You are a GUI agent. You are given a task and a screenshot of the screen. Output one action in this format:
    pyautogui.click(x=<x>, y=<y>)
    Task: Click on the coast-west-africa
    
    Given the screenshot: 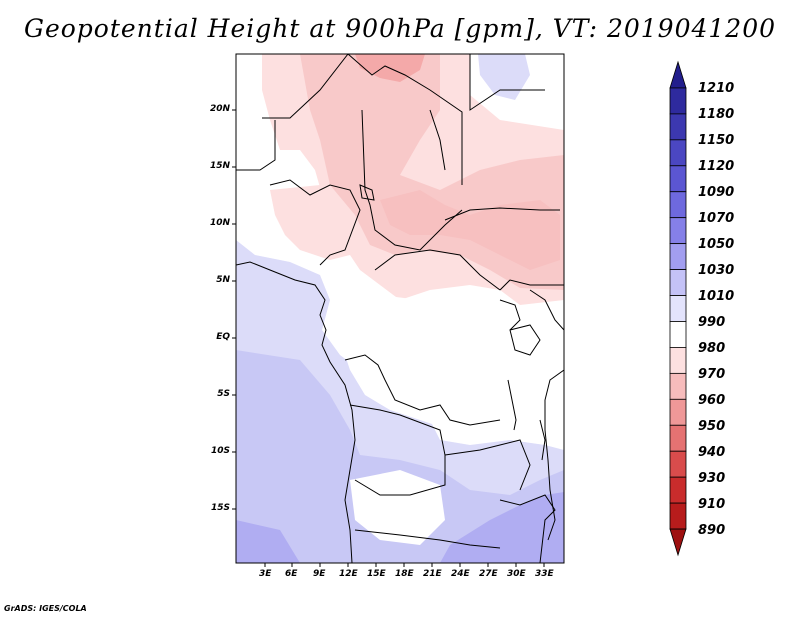 What is the action you would take?
    pyautogui.click(x=296, y=412)
    